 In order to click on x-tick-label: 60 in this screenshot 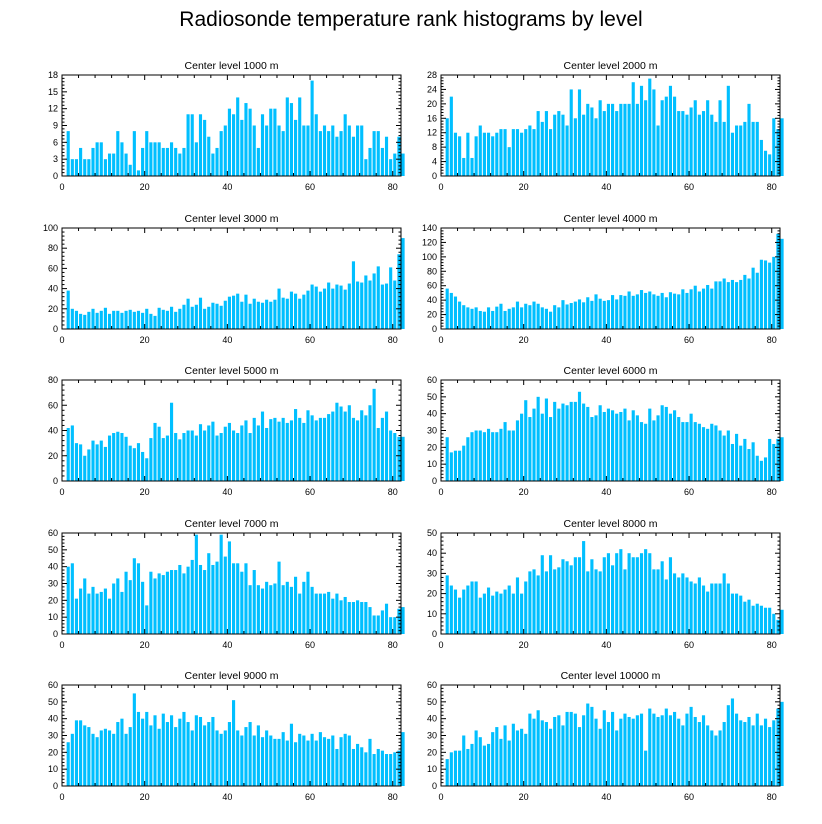, I will do `click(310, 797)`.